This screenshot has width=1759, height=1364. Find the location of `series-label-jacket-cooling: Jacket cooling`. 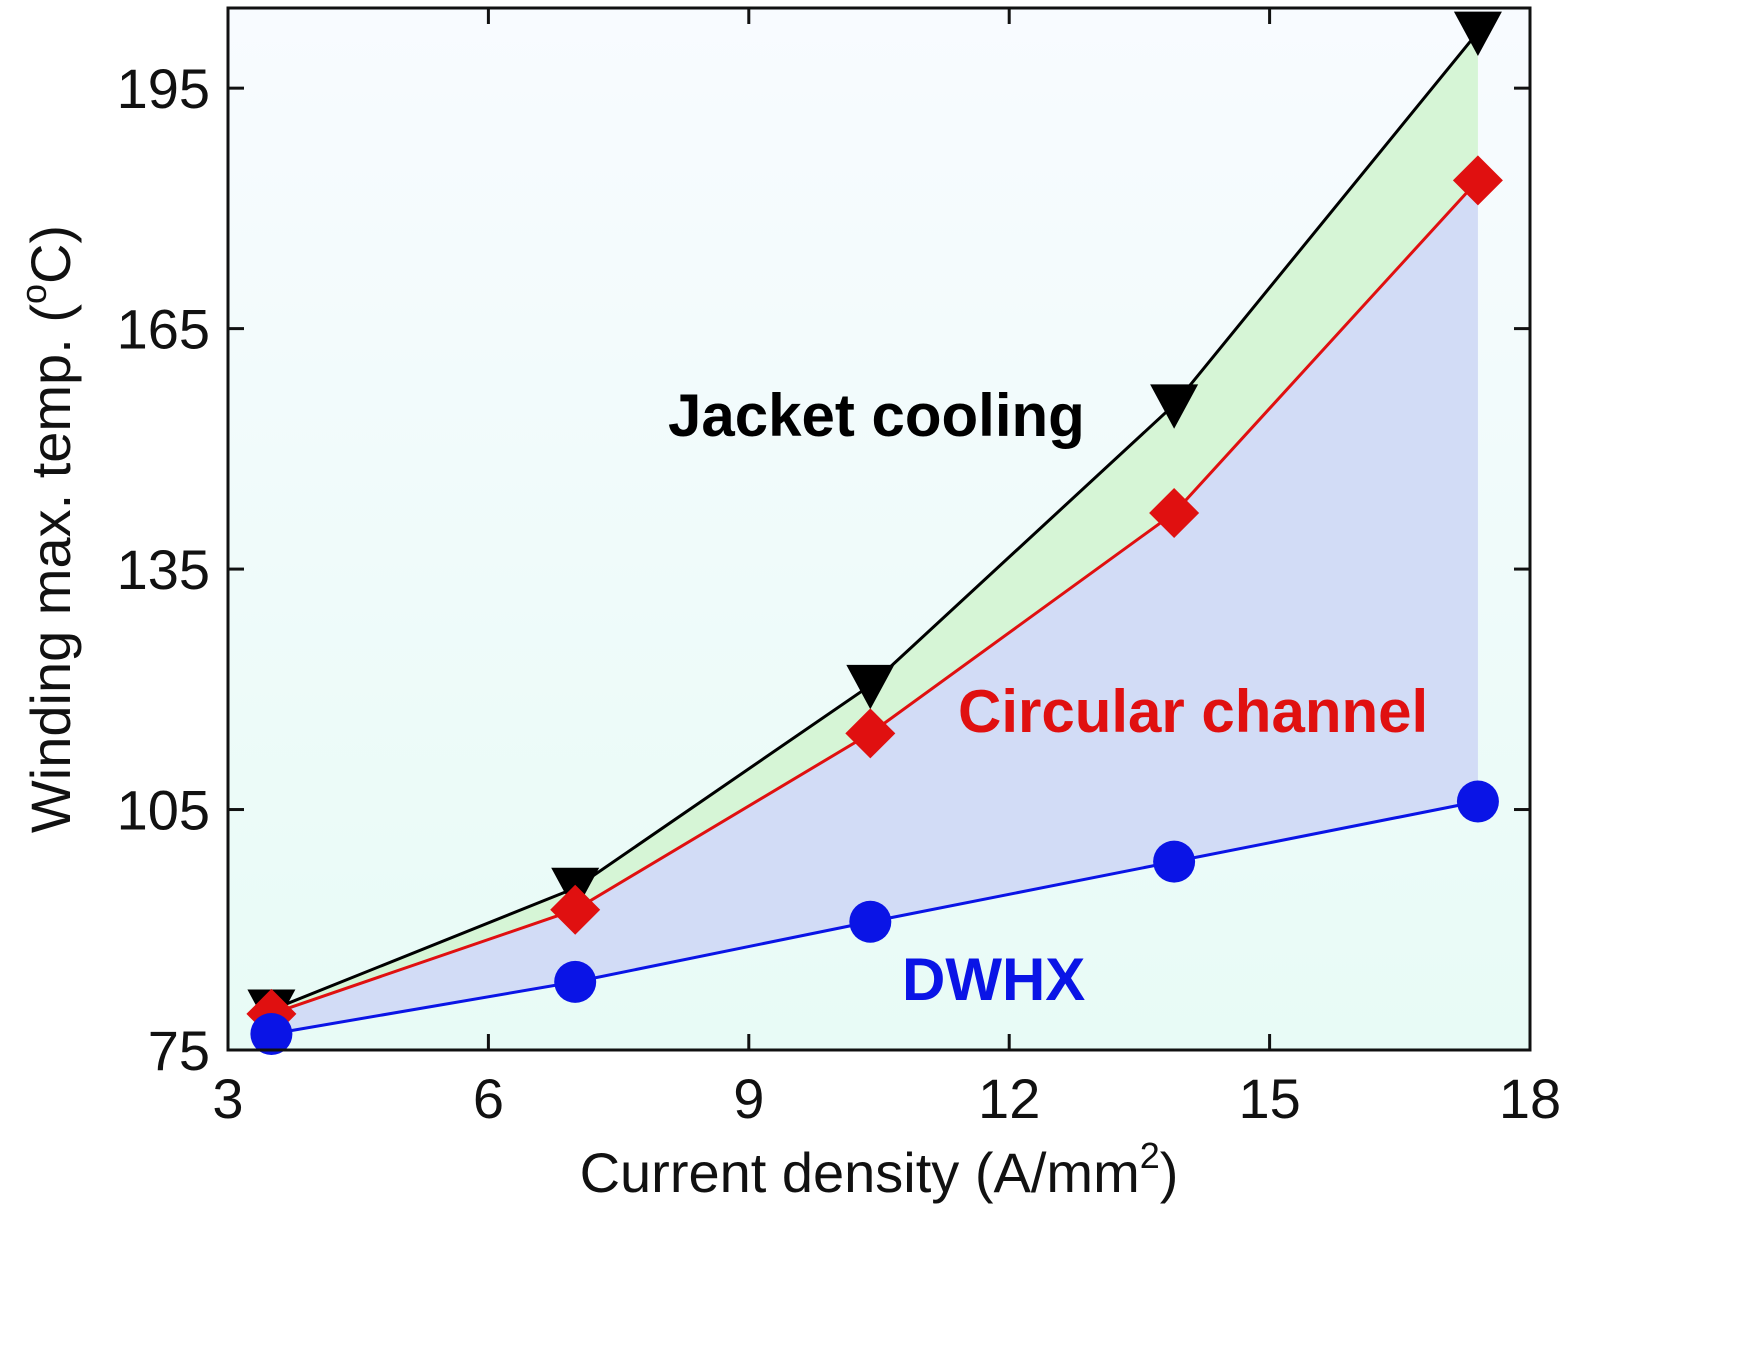

series-label-jacket-cooling: Jacket cooling is located at coordinates (876, 415).